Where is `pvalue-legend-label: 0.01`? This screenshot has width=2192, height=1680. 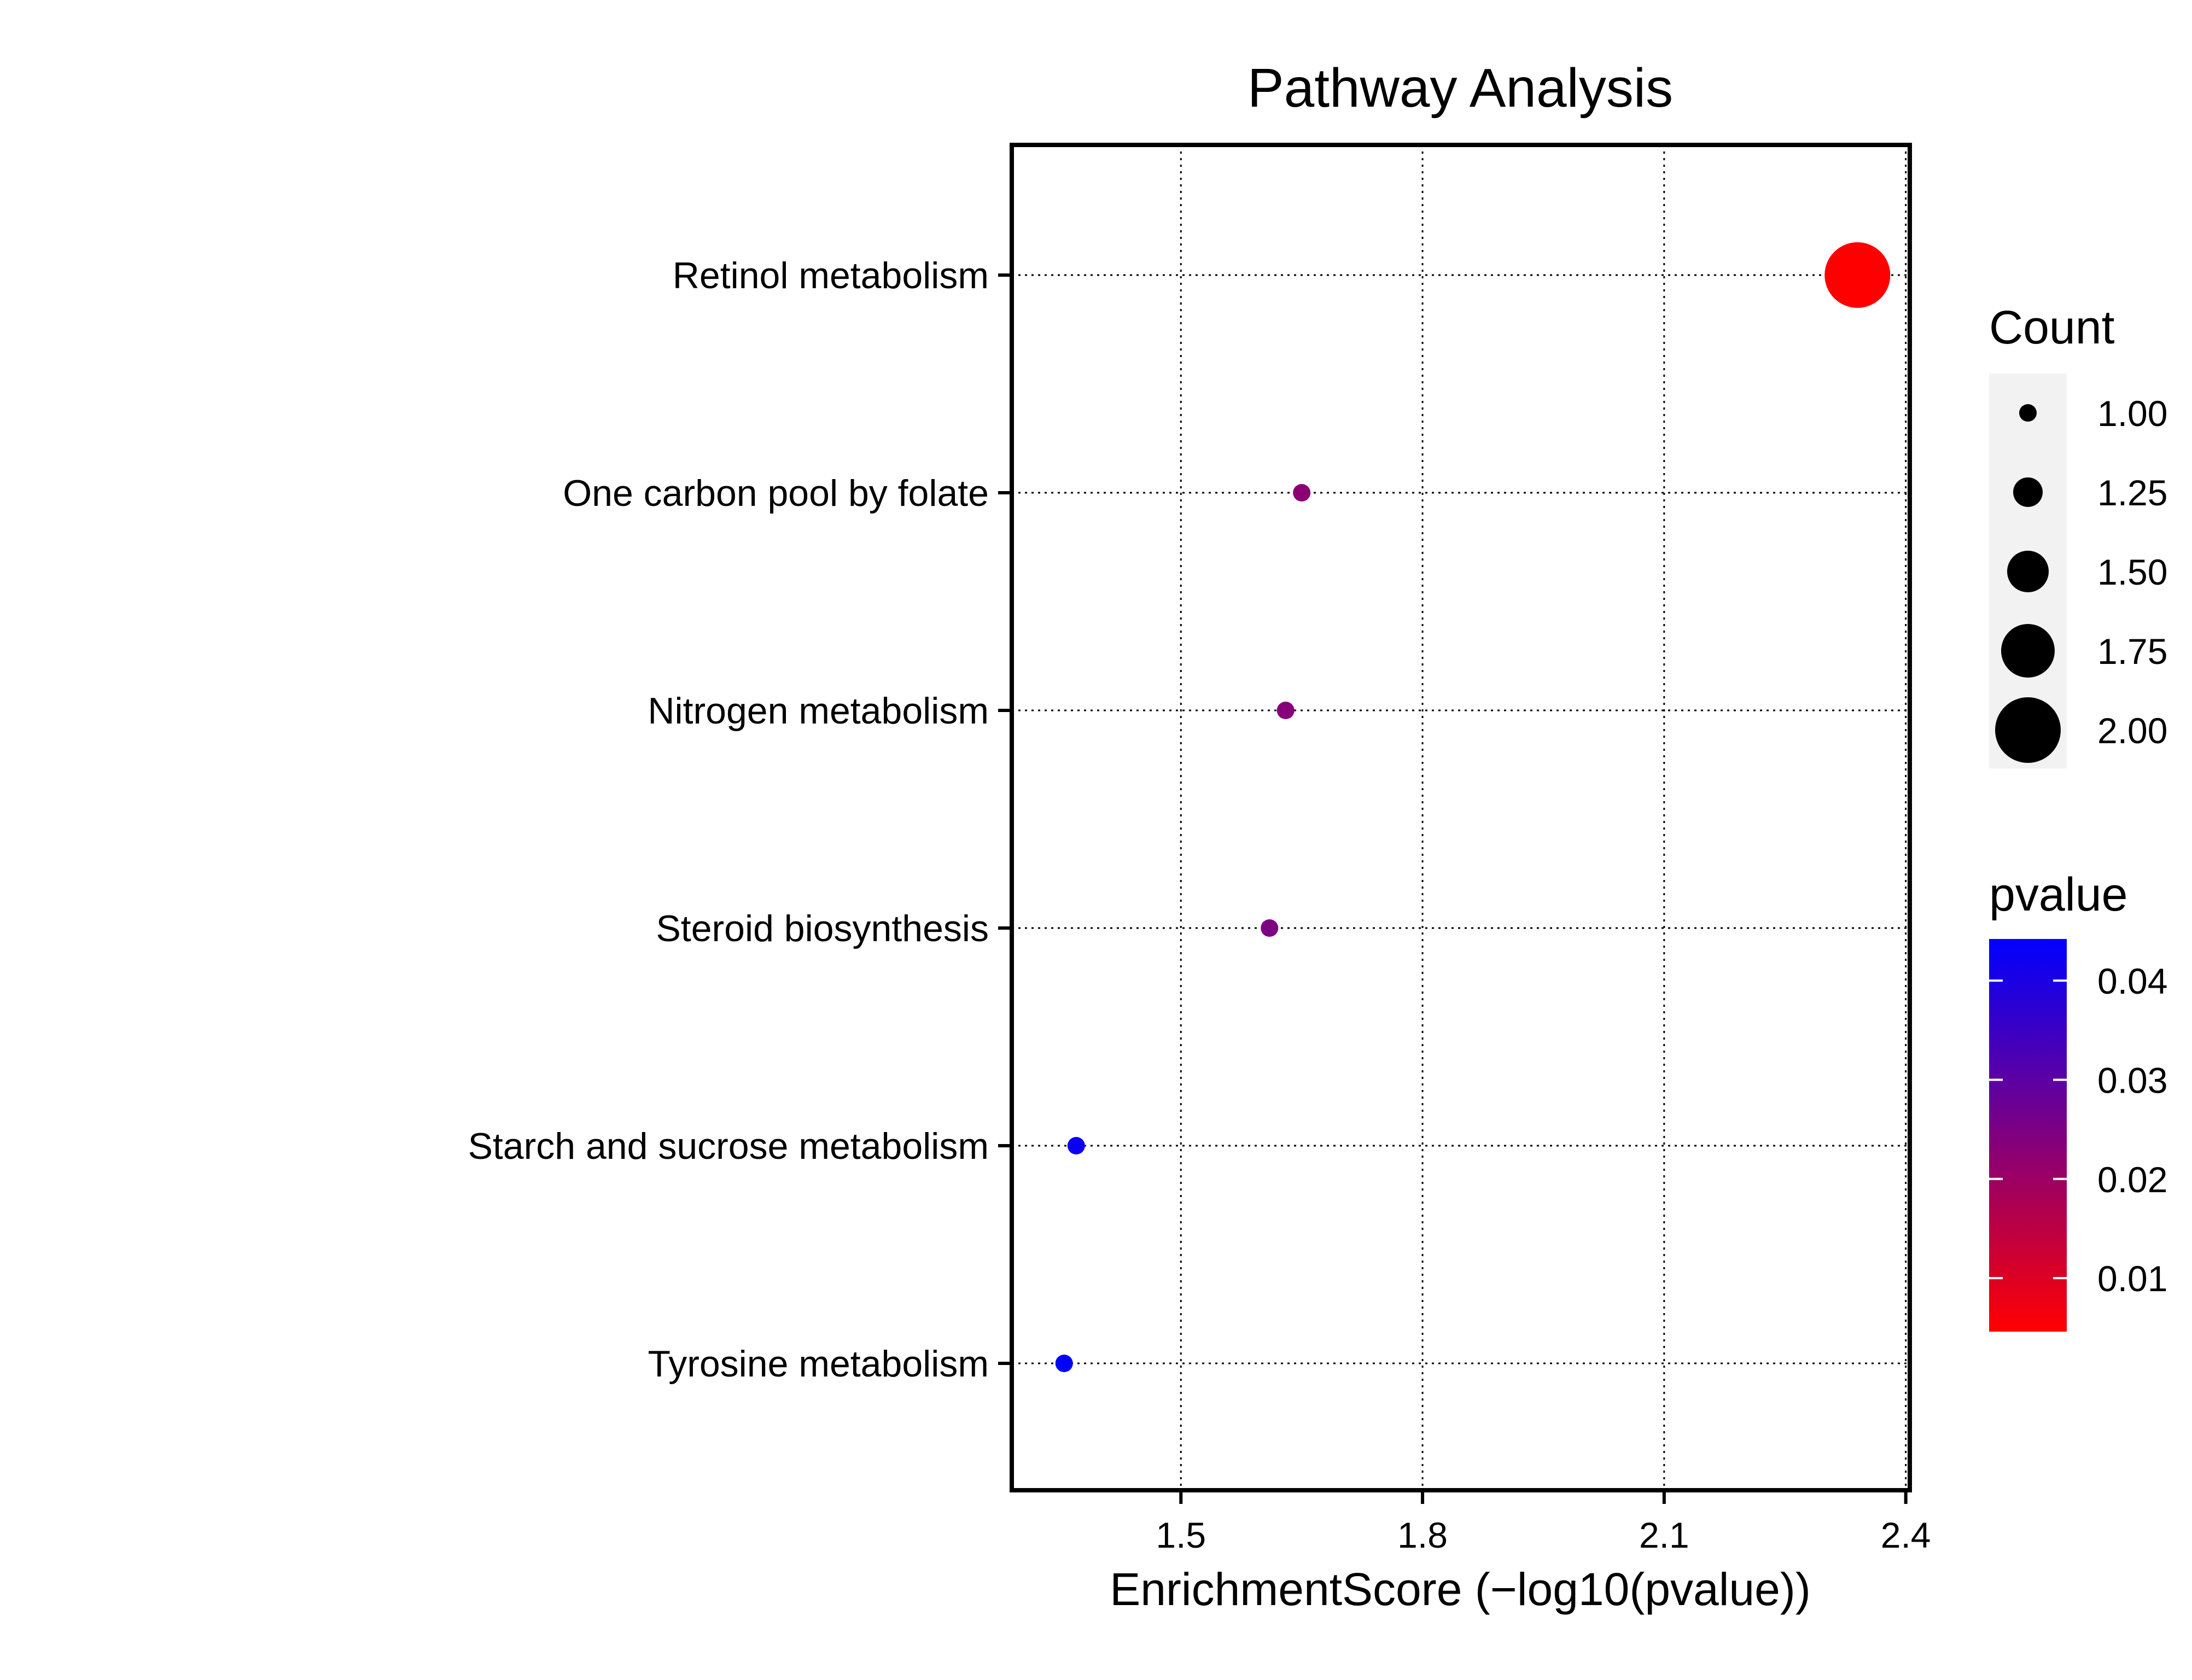 pvalue-legend-label: 0.01 is located at coordinates (2132, 1278).